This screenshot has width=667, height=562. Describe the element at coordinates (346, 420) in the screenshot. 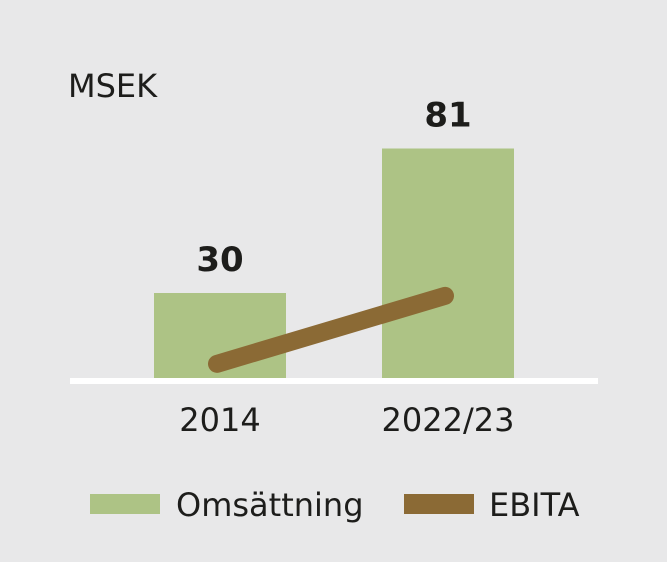

I see `x-axis-ticks: 2014 2022/23` at that location.